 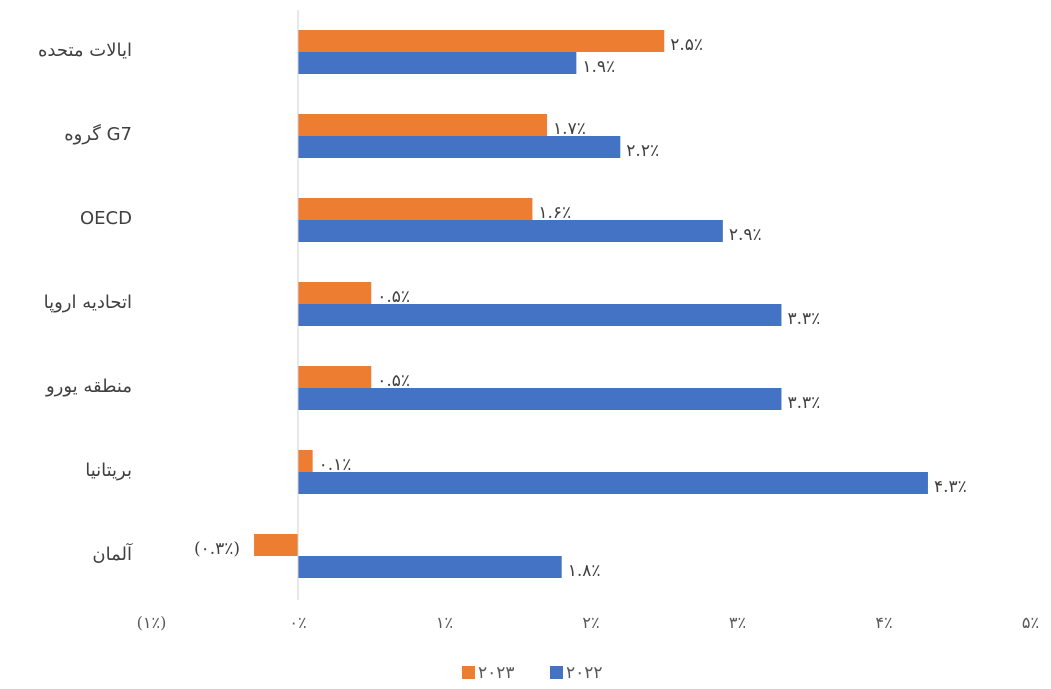 What do you see at coordinates (88, 386) in the screenshot?
I see `category-label: منطقه یورو` at bounding box center [88, 386].